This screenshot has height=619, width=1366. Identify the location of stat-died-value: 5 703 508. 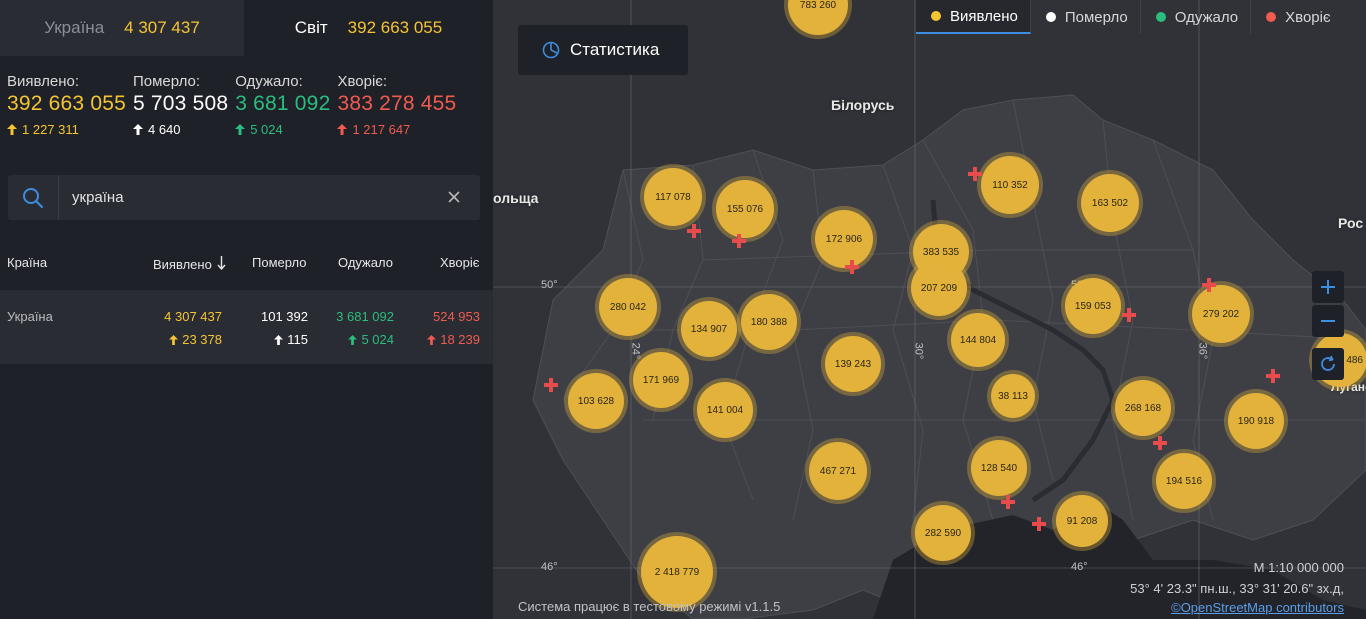
(180, 103).